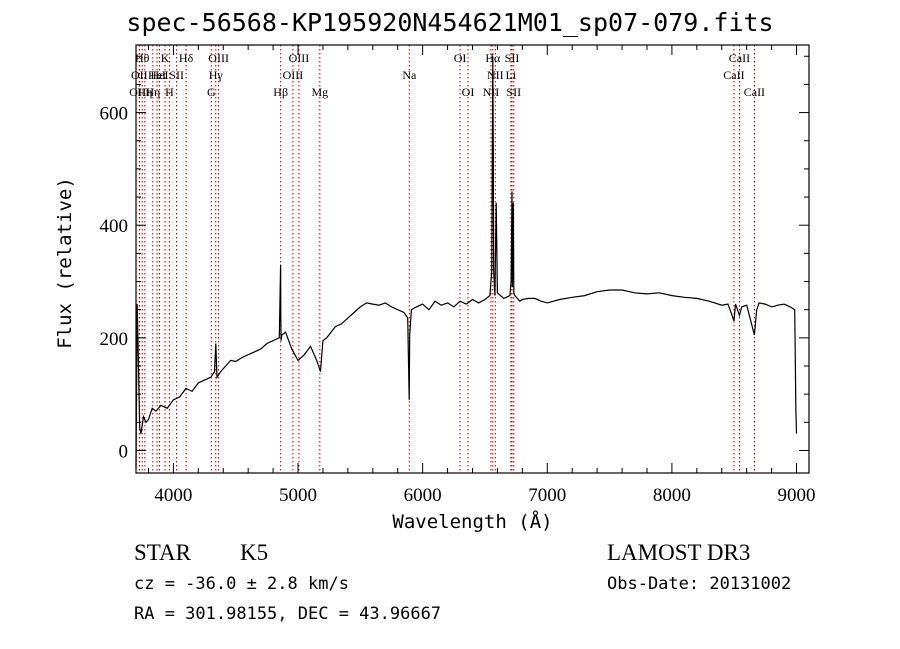 Image resolution: width=900 pixels, height=649 pixels. What do you see at coordinates (472, 522) in the screenshot?
I see `x-axis-label: Wavelength (Å)` at bounding box center [472, 522].